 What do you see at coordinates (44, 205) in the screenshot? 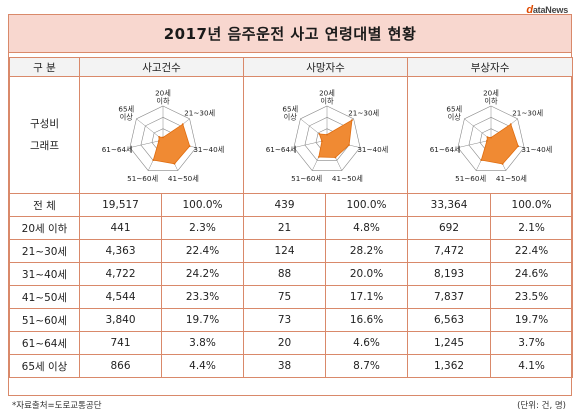
I see `row-label: 전 체` at bounding box center [44, 205].